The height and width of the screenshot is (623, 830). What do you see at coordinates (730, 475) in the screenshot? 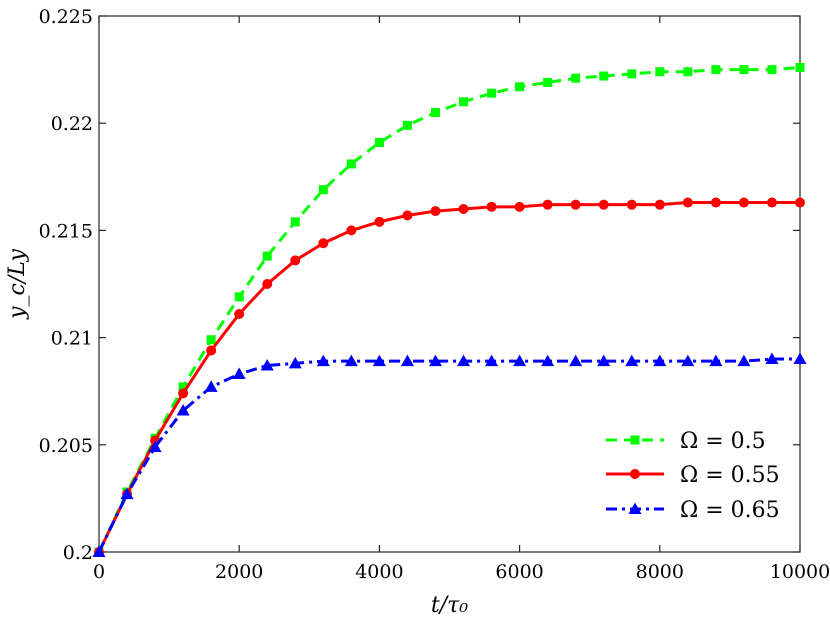
I see `legend-label: Ω = 0.55` at bounding box center [730, 475].